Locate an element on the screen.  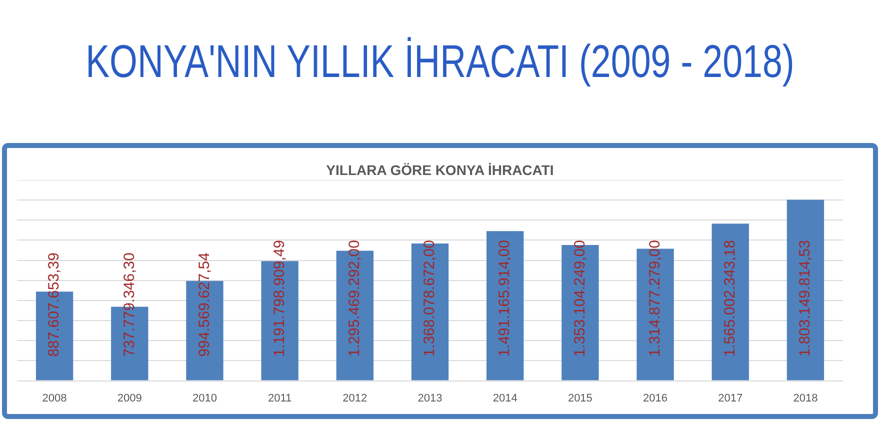
data-label: 1.191.798.909,49 is located at coordinates (279, 298).